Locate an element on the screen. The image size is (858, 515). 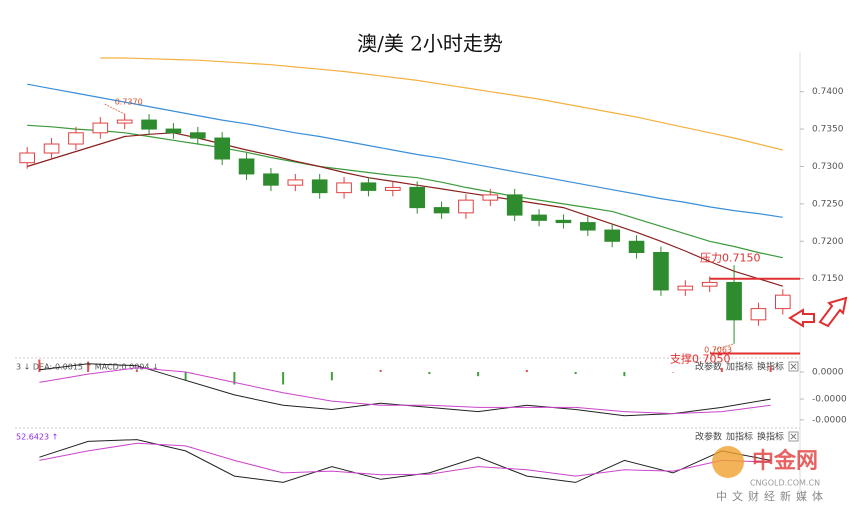
y-tick-label: 0.7350 is located at coordinates (828, 130).